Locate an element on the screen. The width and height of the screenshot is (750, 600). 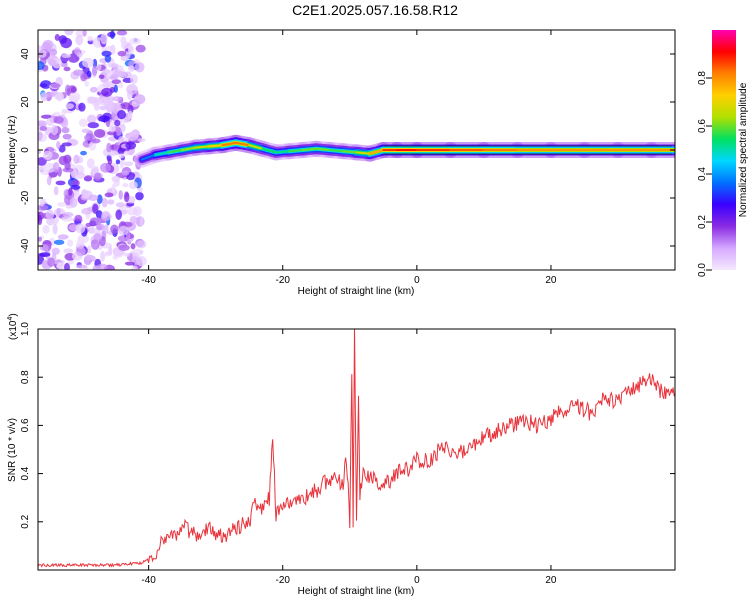
heatmap-x-tick-label: 20 is located at coordinates (551, 280).